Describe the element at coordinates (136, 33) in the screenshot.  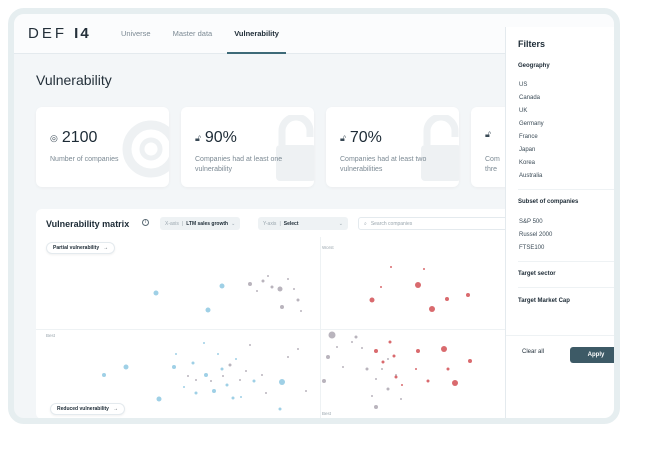
I see `nav-item-universe: Universe` at that location.